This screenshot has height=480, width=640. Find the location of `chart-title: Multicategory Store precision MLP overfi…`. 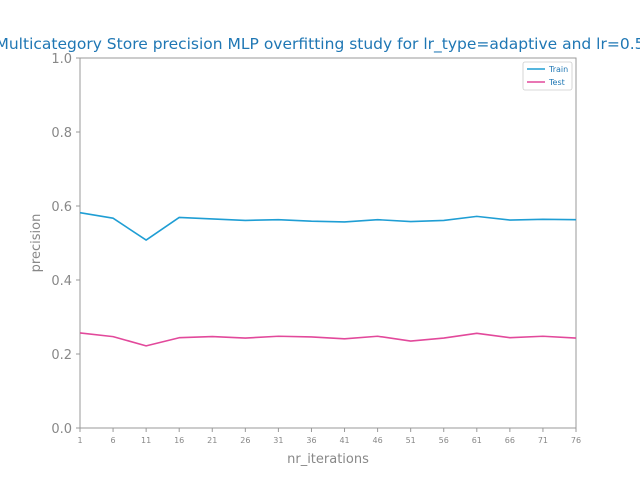

chart-title: Multicategory Store precision MLP overfi… is located at coordinates (320, 44).